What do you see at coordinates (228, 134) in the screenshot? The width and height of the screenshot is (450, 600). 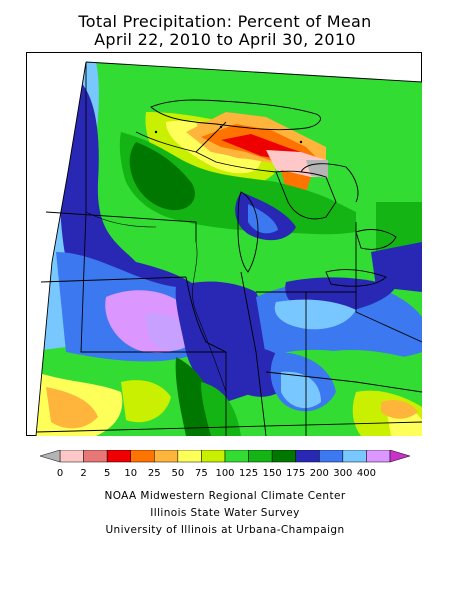 I see `map-markers` at bounding box center [228, 134].